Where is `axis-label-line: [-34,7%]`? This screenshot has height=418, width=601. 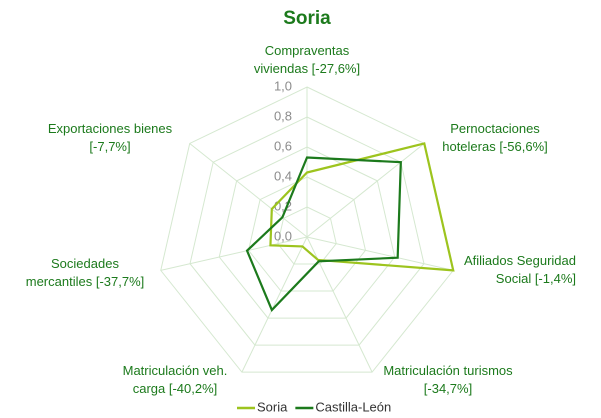
axis-label-line: [-34,7%] is located at coordinates (448, 388).